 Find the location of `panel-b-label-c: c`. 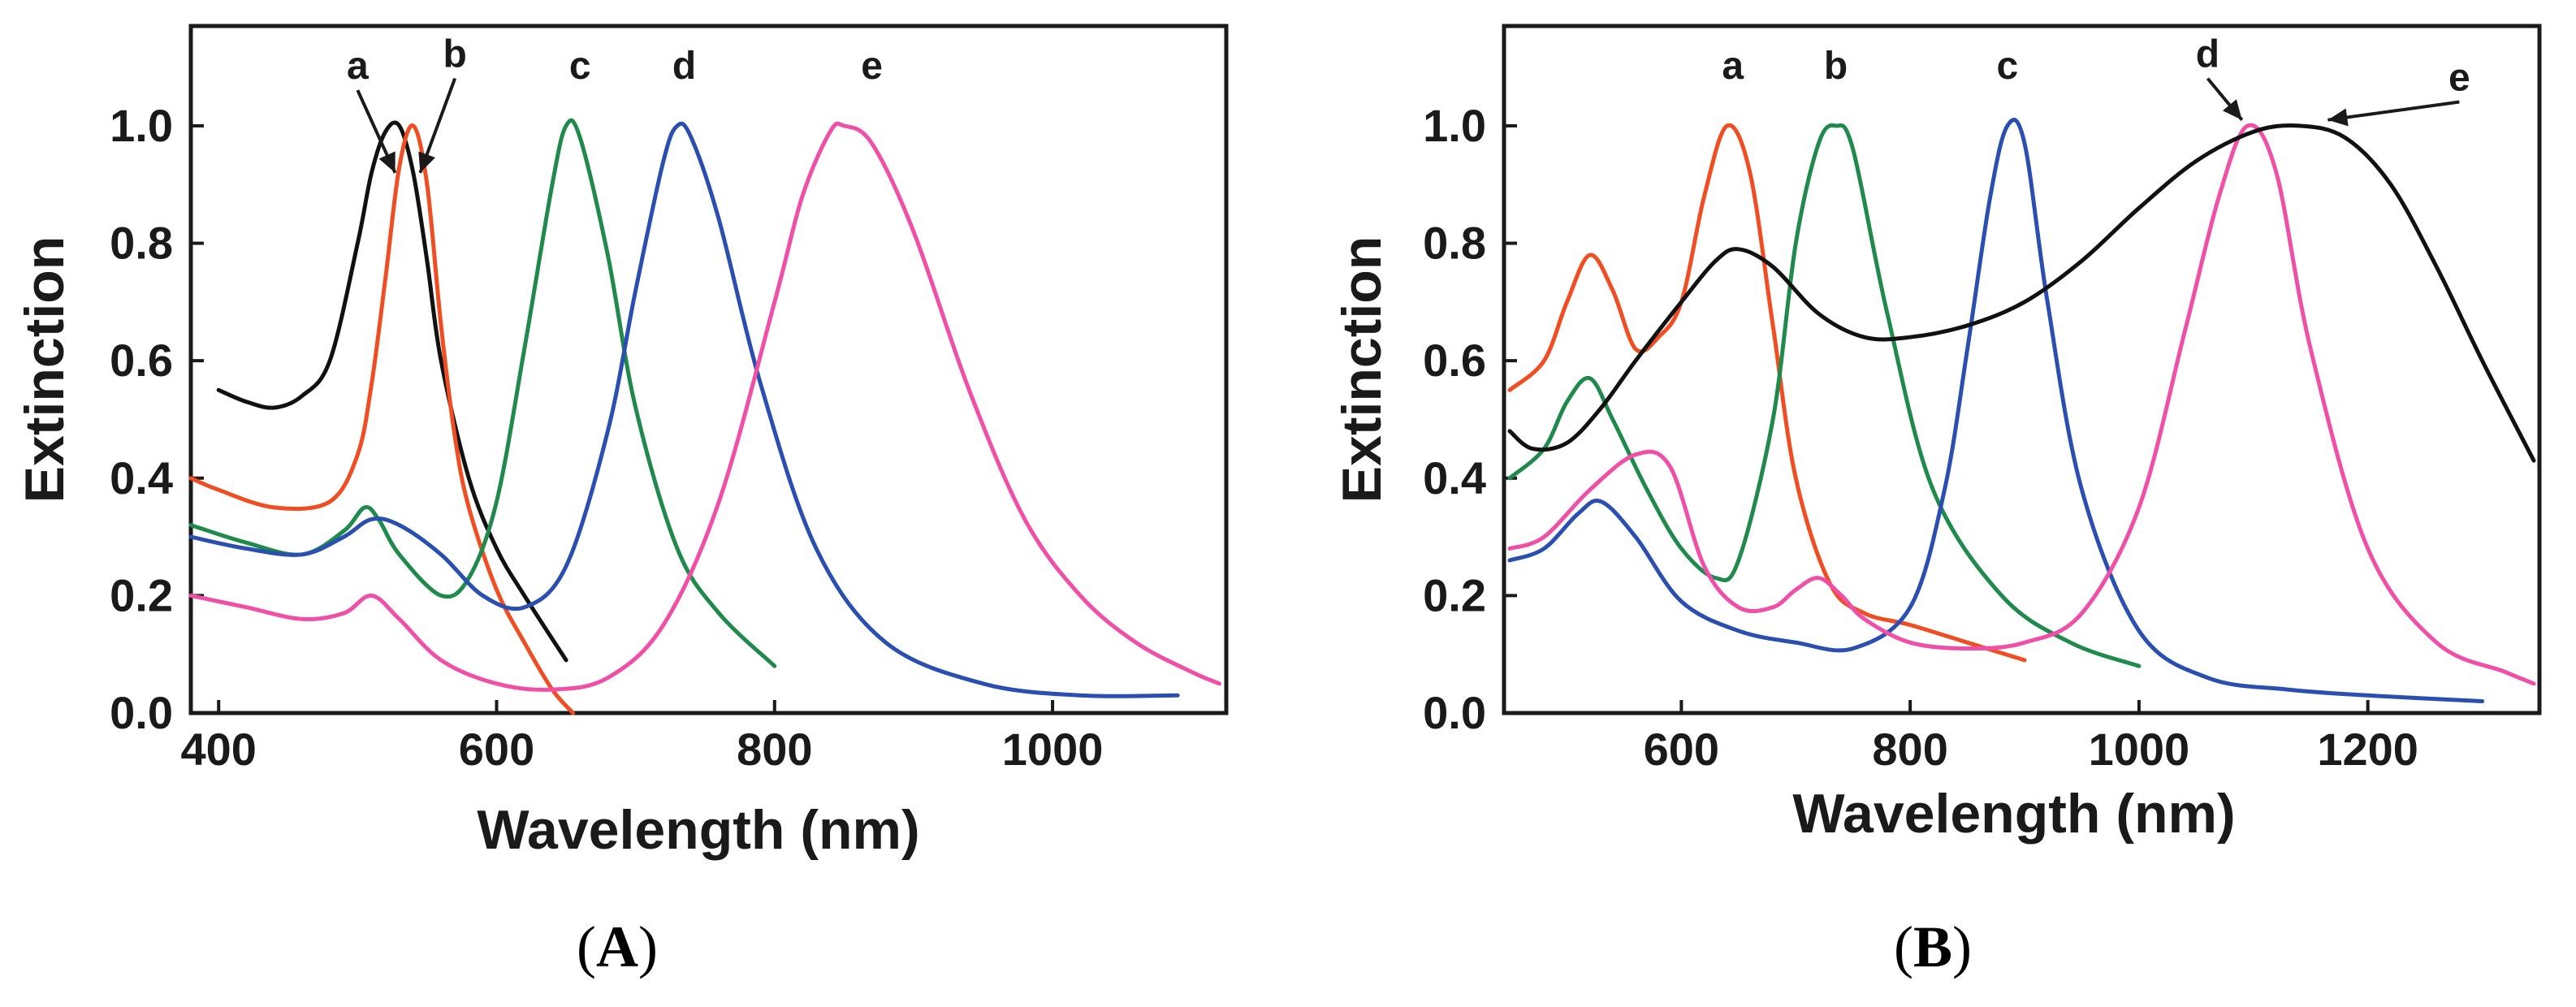

panel-b-label-c: c is located at coordinates (2008, 66).